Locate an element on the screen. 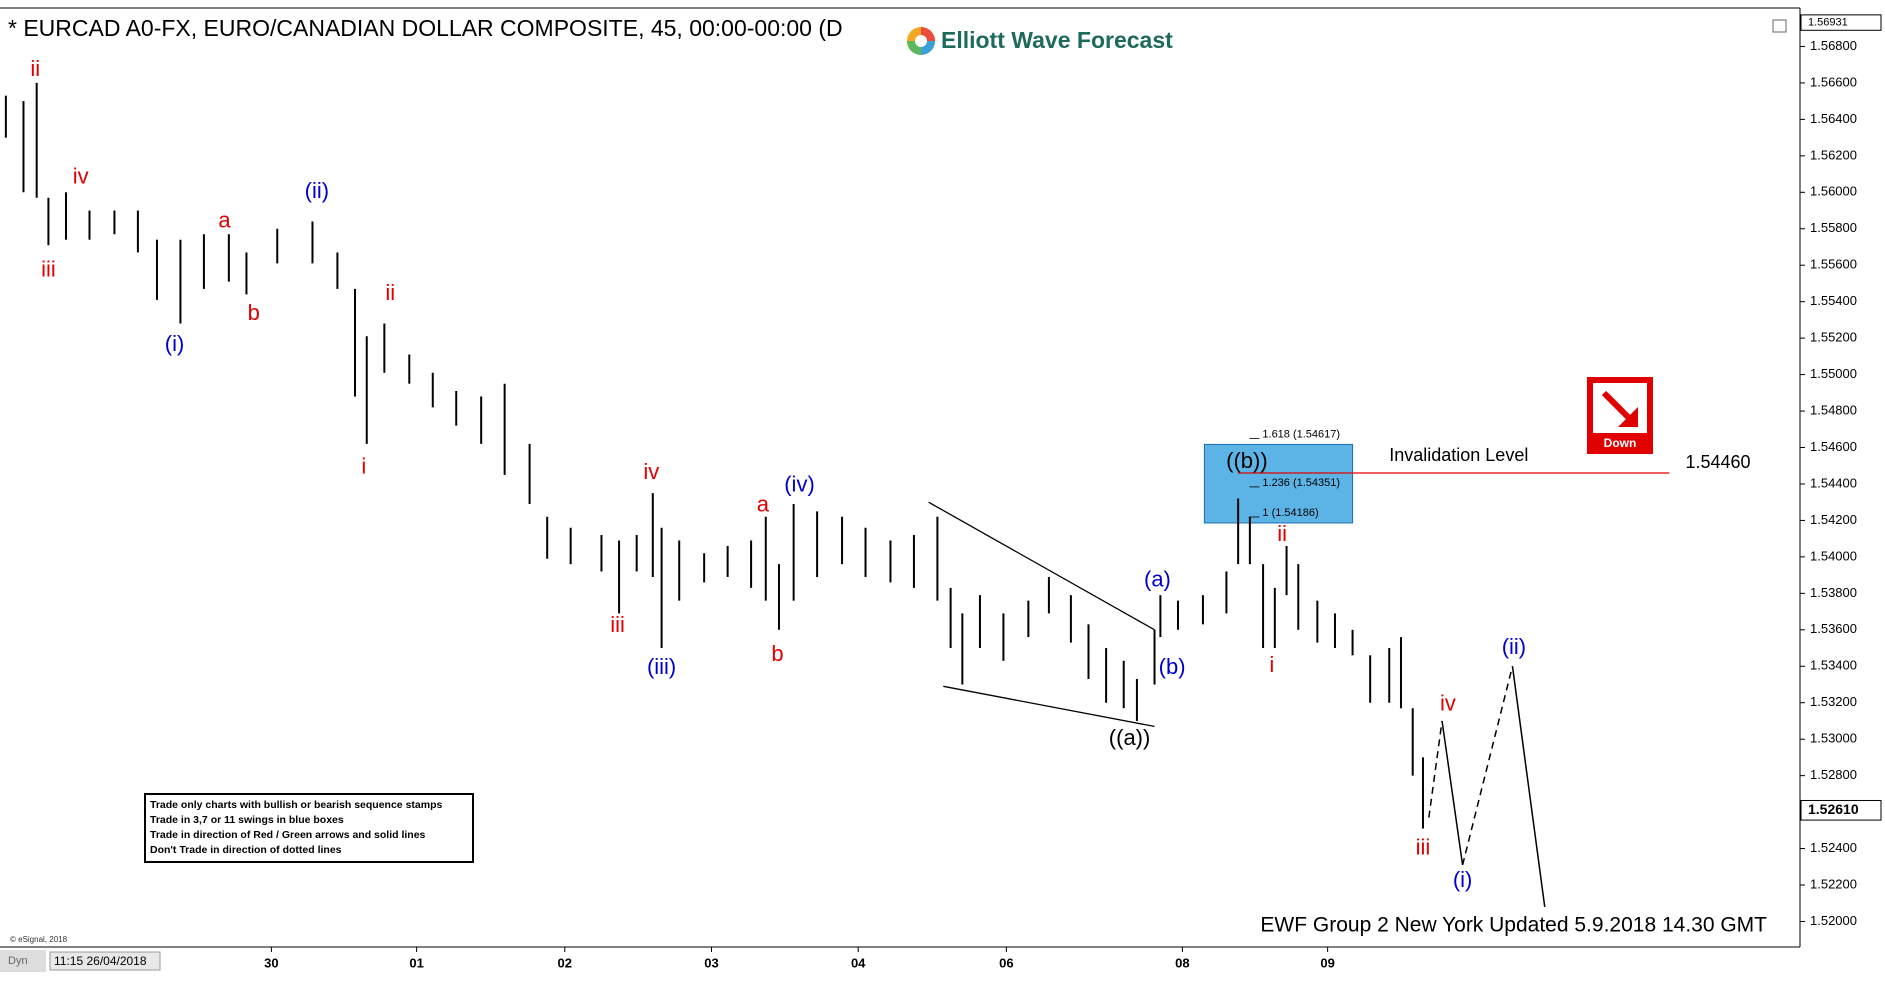 The width and height of the screenshot is (1885, 981). rule-line: Trade in 3,7 or 11 swings in blue boxes is located at coordinates (247, 820).